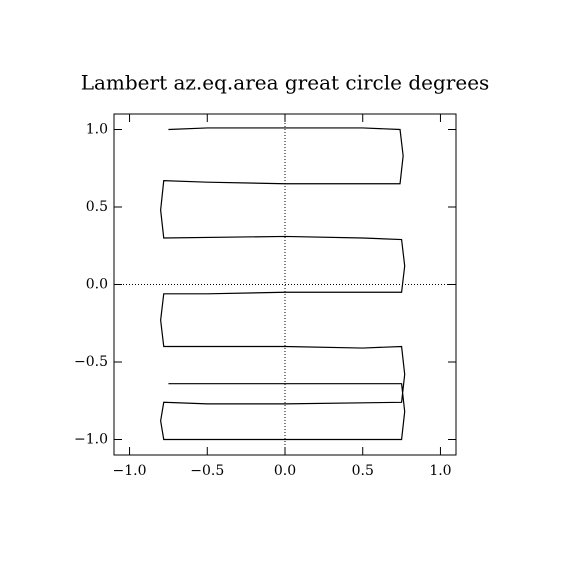 The width and height of the screenshot is (570, 570). I want to click on y-tick-label: 0.5, so click(97, 207).